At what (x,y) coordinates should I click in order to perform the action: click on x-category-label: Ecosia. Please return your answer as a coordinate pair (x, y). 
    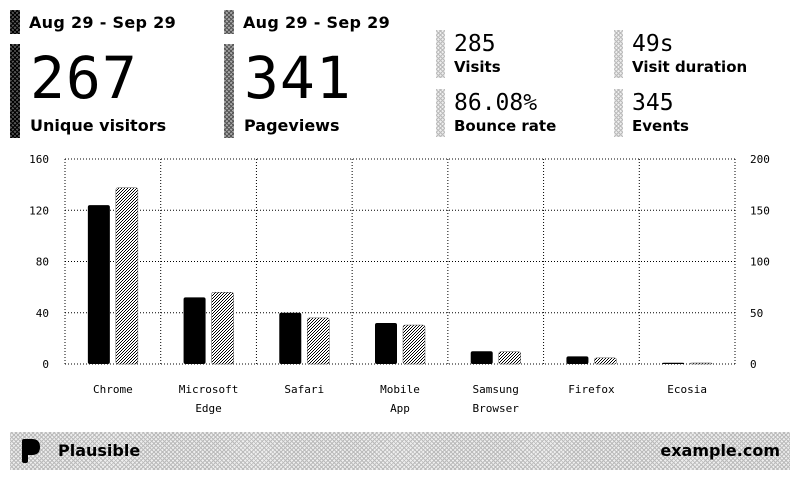
    Looking at the image, I should click on (687, 389).